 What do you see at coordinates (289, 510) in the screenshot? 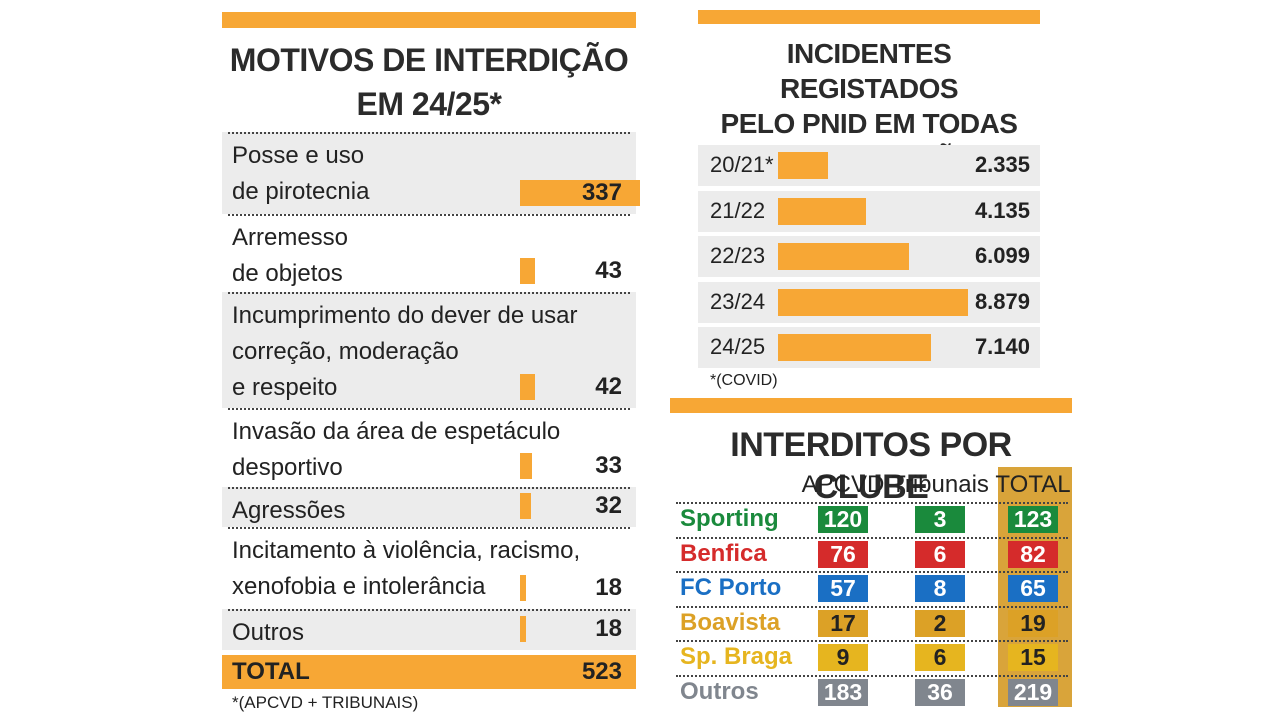
I see `category-label: Agressões` at bounding box center [289, 510].